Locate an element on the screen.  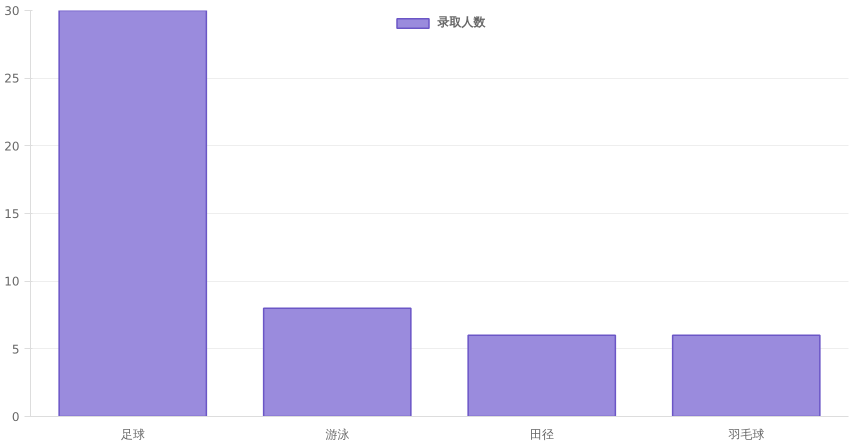
y-tick-label: 15 is located at coordinates (12, 214).